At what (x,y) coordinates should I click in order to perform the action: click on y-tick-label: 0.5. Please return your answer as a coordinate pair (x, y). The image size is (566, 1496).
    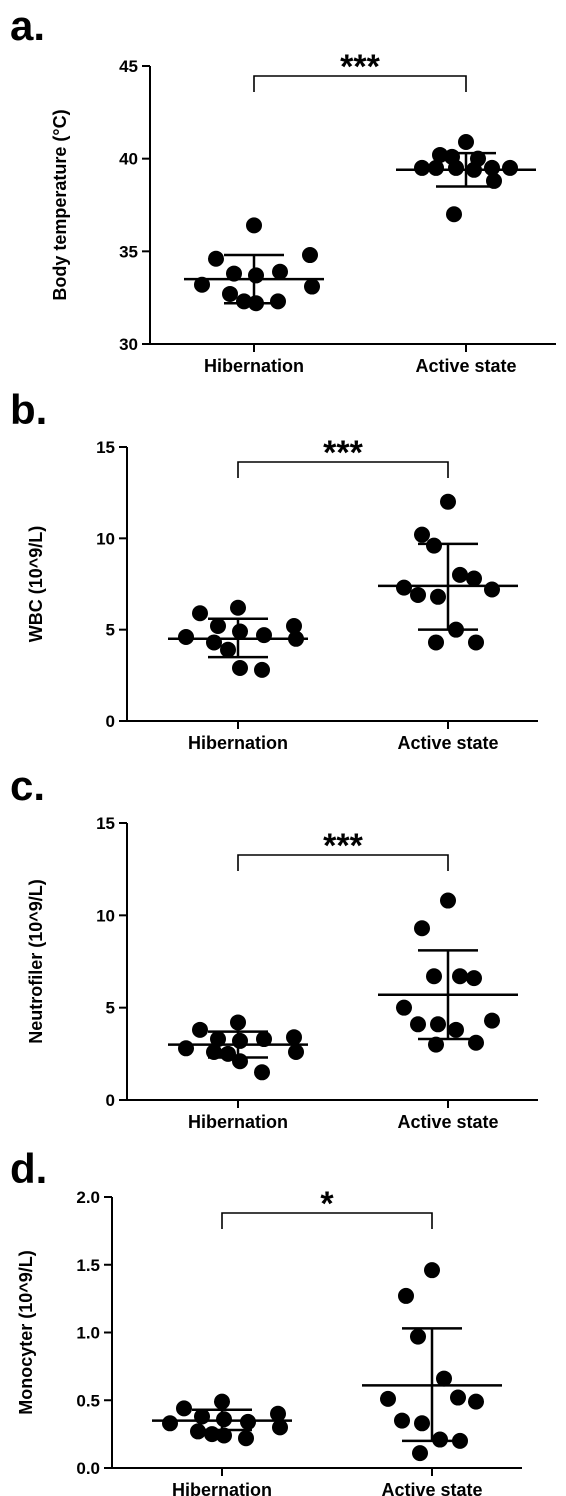
    Looking at the image, I should click on (88, 1400).